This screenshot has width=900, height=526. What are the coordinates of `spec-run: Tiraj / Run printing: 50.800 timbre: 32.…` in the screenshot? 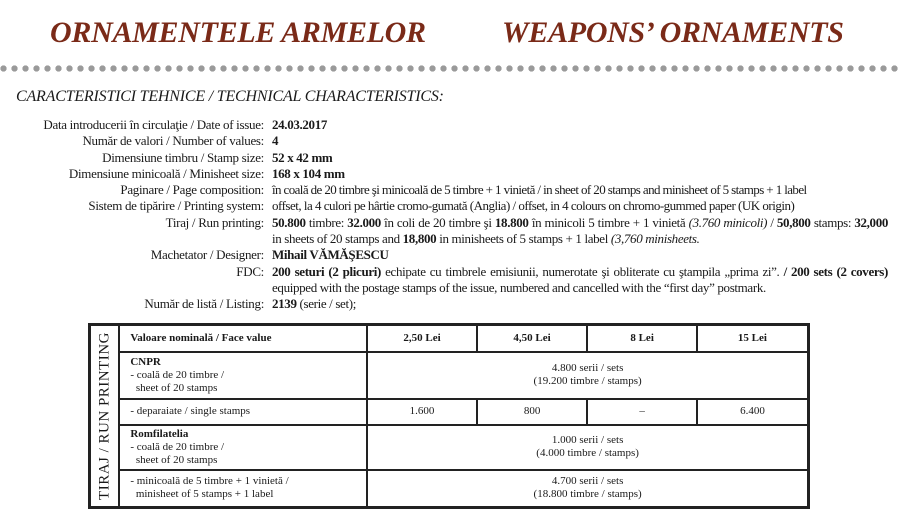 It's located at (527, 230).